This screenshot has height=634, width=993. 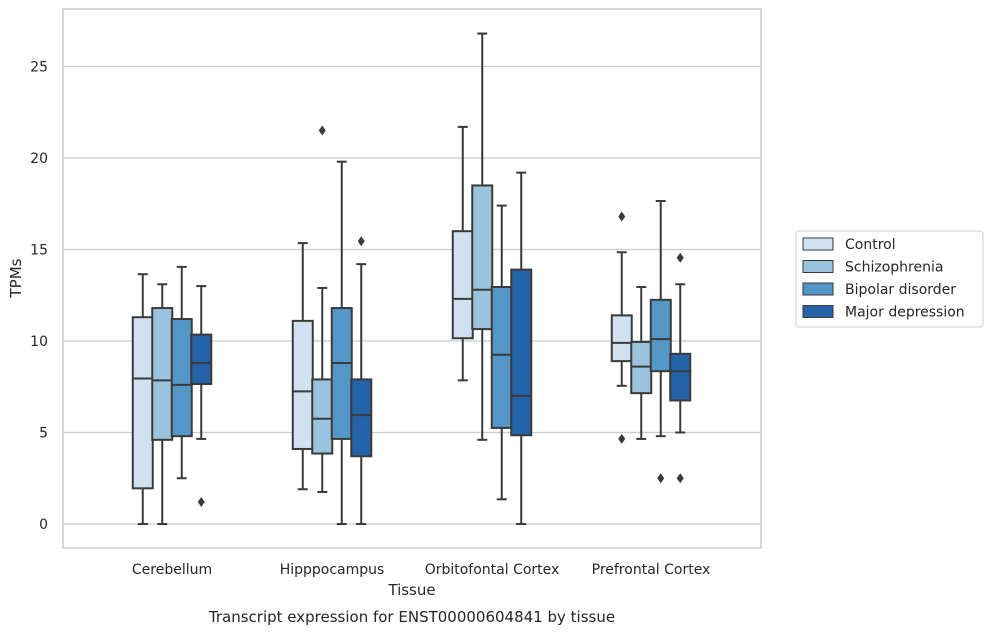 What do you see at coordinates (43, 434) in the screenshot?
I see `y-tick-label: 5` at bounding box center [43, 434].